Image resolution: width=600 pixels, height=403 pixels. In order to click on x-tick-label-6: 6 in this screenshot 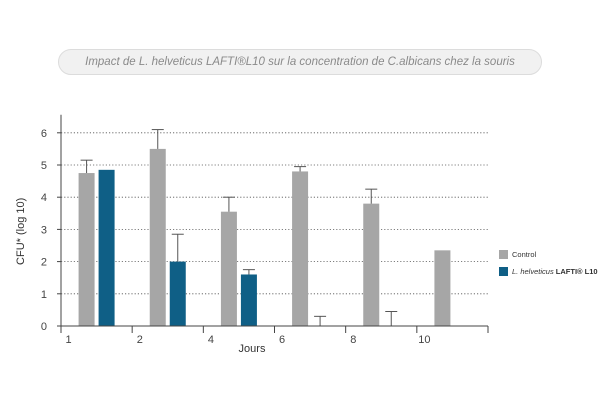, I will do `click(282, 340)`.